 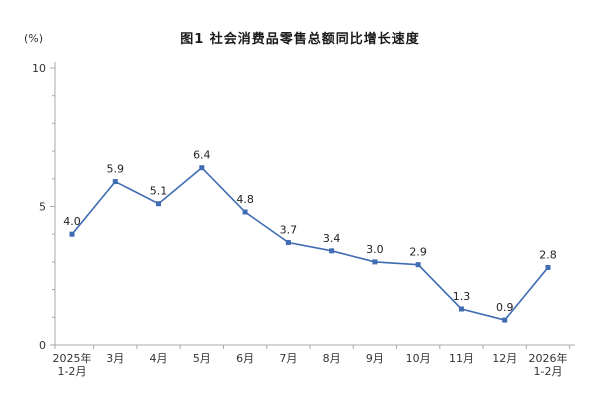 I want to click on data-point-label: 2.9, so click(x=418, y=252).